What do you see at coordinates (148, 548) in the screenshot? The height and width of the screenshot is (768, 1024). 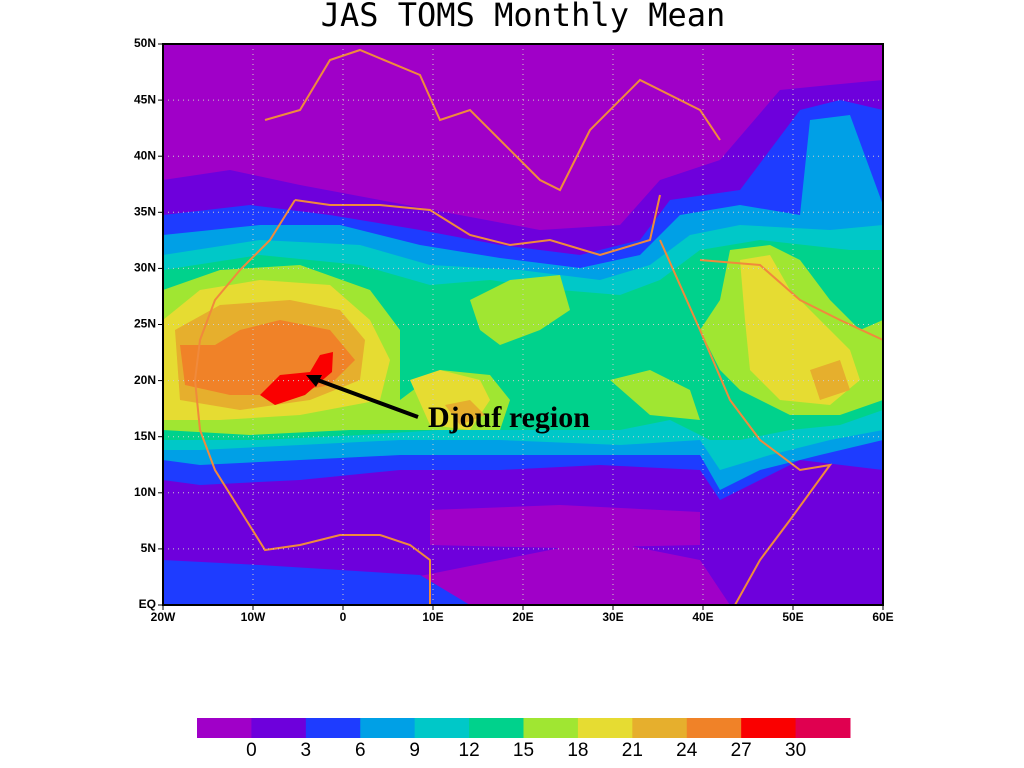 I see `y-tick-label: 5N` at bounding box center [148, 548].